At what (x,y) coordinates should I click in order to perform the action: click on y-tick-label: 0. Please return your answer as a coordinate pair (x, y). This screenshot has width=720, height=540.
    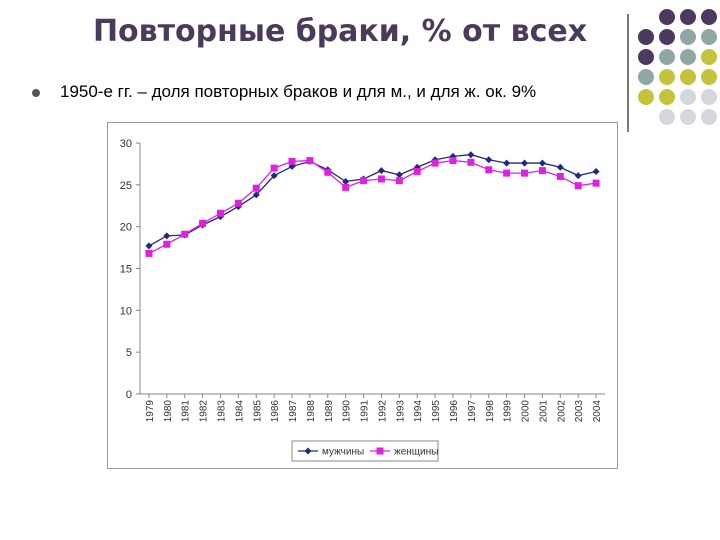
    Looking at the image, I should click on (129, 395).